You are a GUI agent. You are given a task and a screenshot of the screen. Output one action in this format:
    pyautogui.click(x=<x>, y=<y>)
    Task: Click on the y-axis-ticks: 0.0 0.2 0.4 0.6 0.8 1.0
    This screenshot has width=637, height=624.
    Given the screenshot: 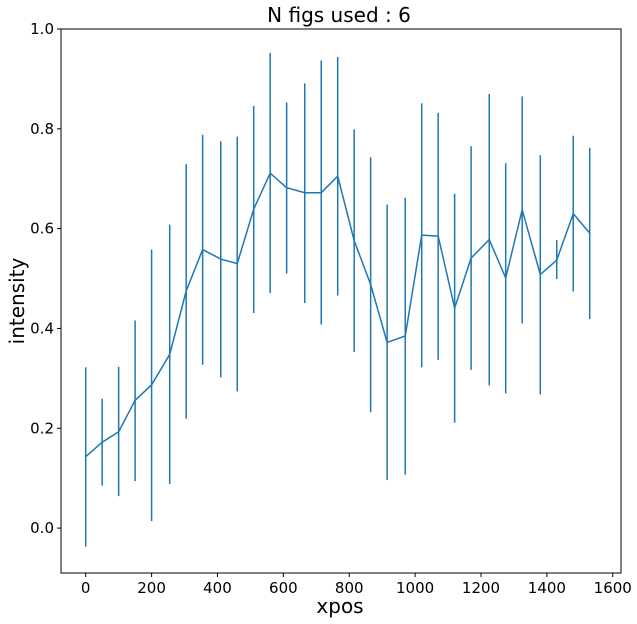 What is the action you would take?
    pyautogui.click(x=45, y=278)
    